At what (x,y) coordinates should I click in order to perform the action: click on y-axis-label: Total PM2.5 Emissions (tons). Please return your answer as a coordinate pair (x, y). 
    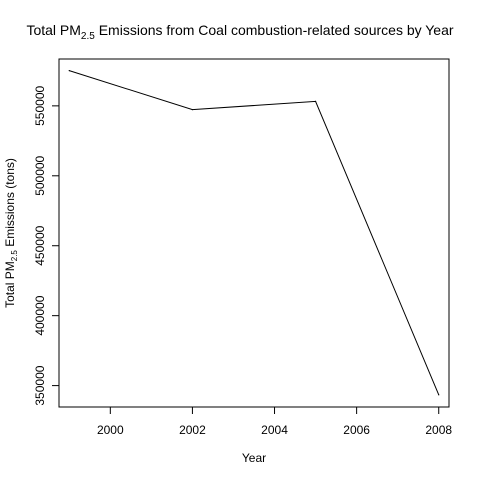
    Looking at the image, I should click on (11, 233).